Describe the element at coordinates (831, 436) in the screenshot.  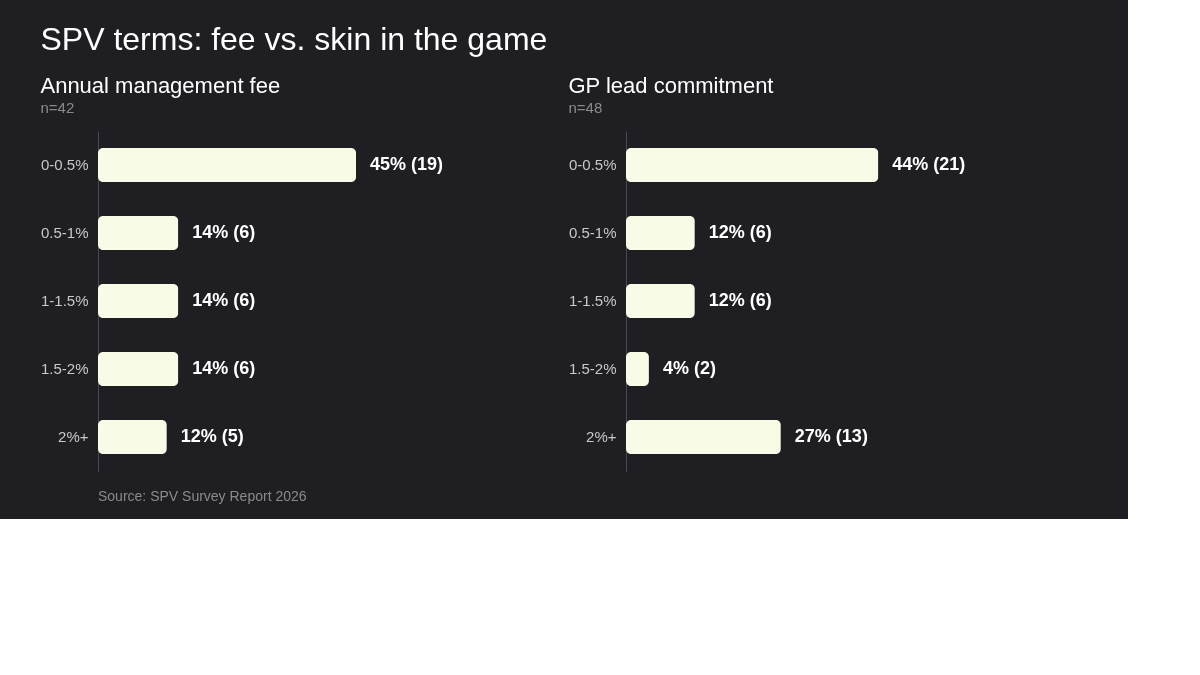
I see `data-label: 27% (13)` at that location.